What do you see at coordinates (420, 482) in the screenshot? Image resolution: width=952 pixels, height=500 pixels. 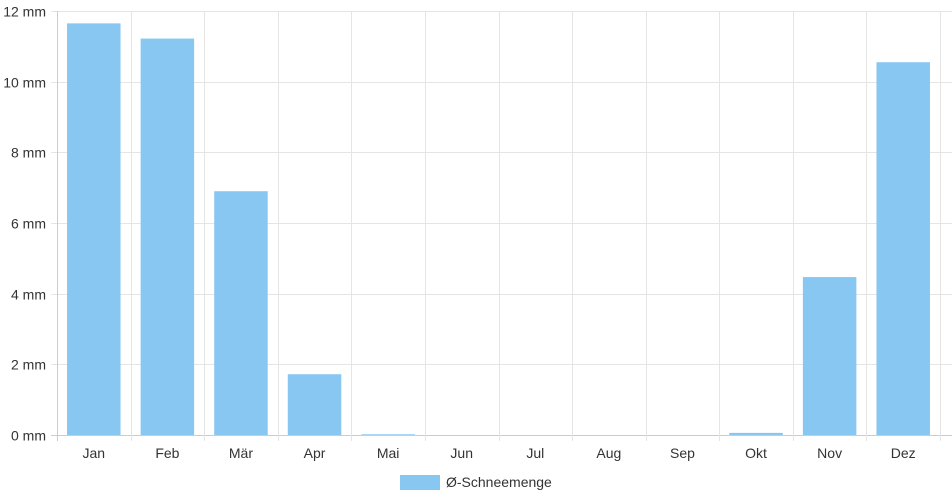 I see `legend-swatch` at bounding box center [420, 482].